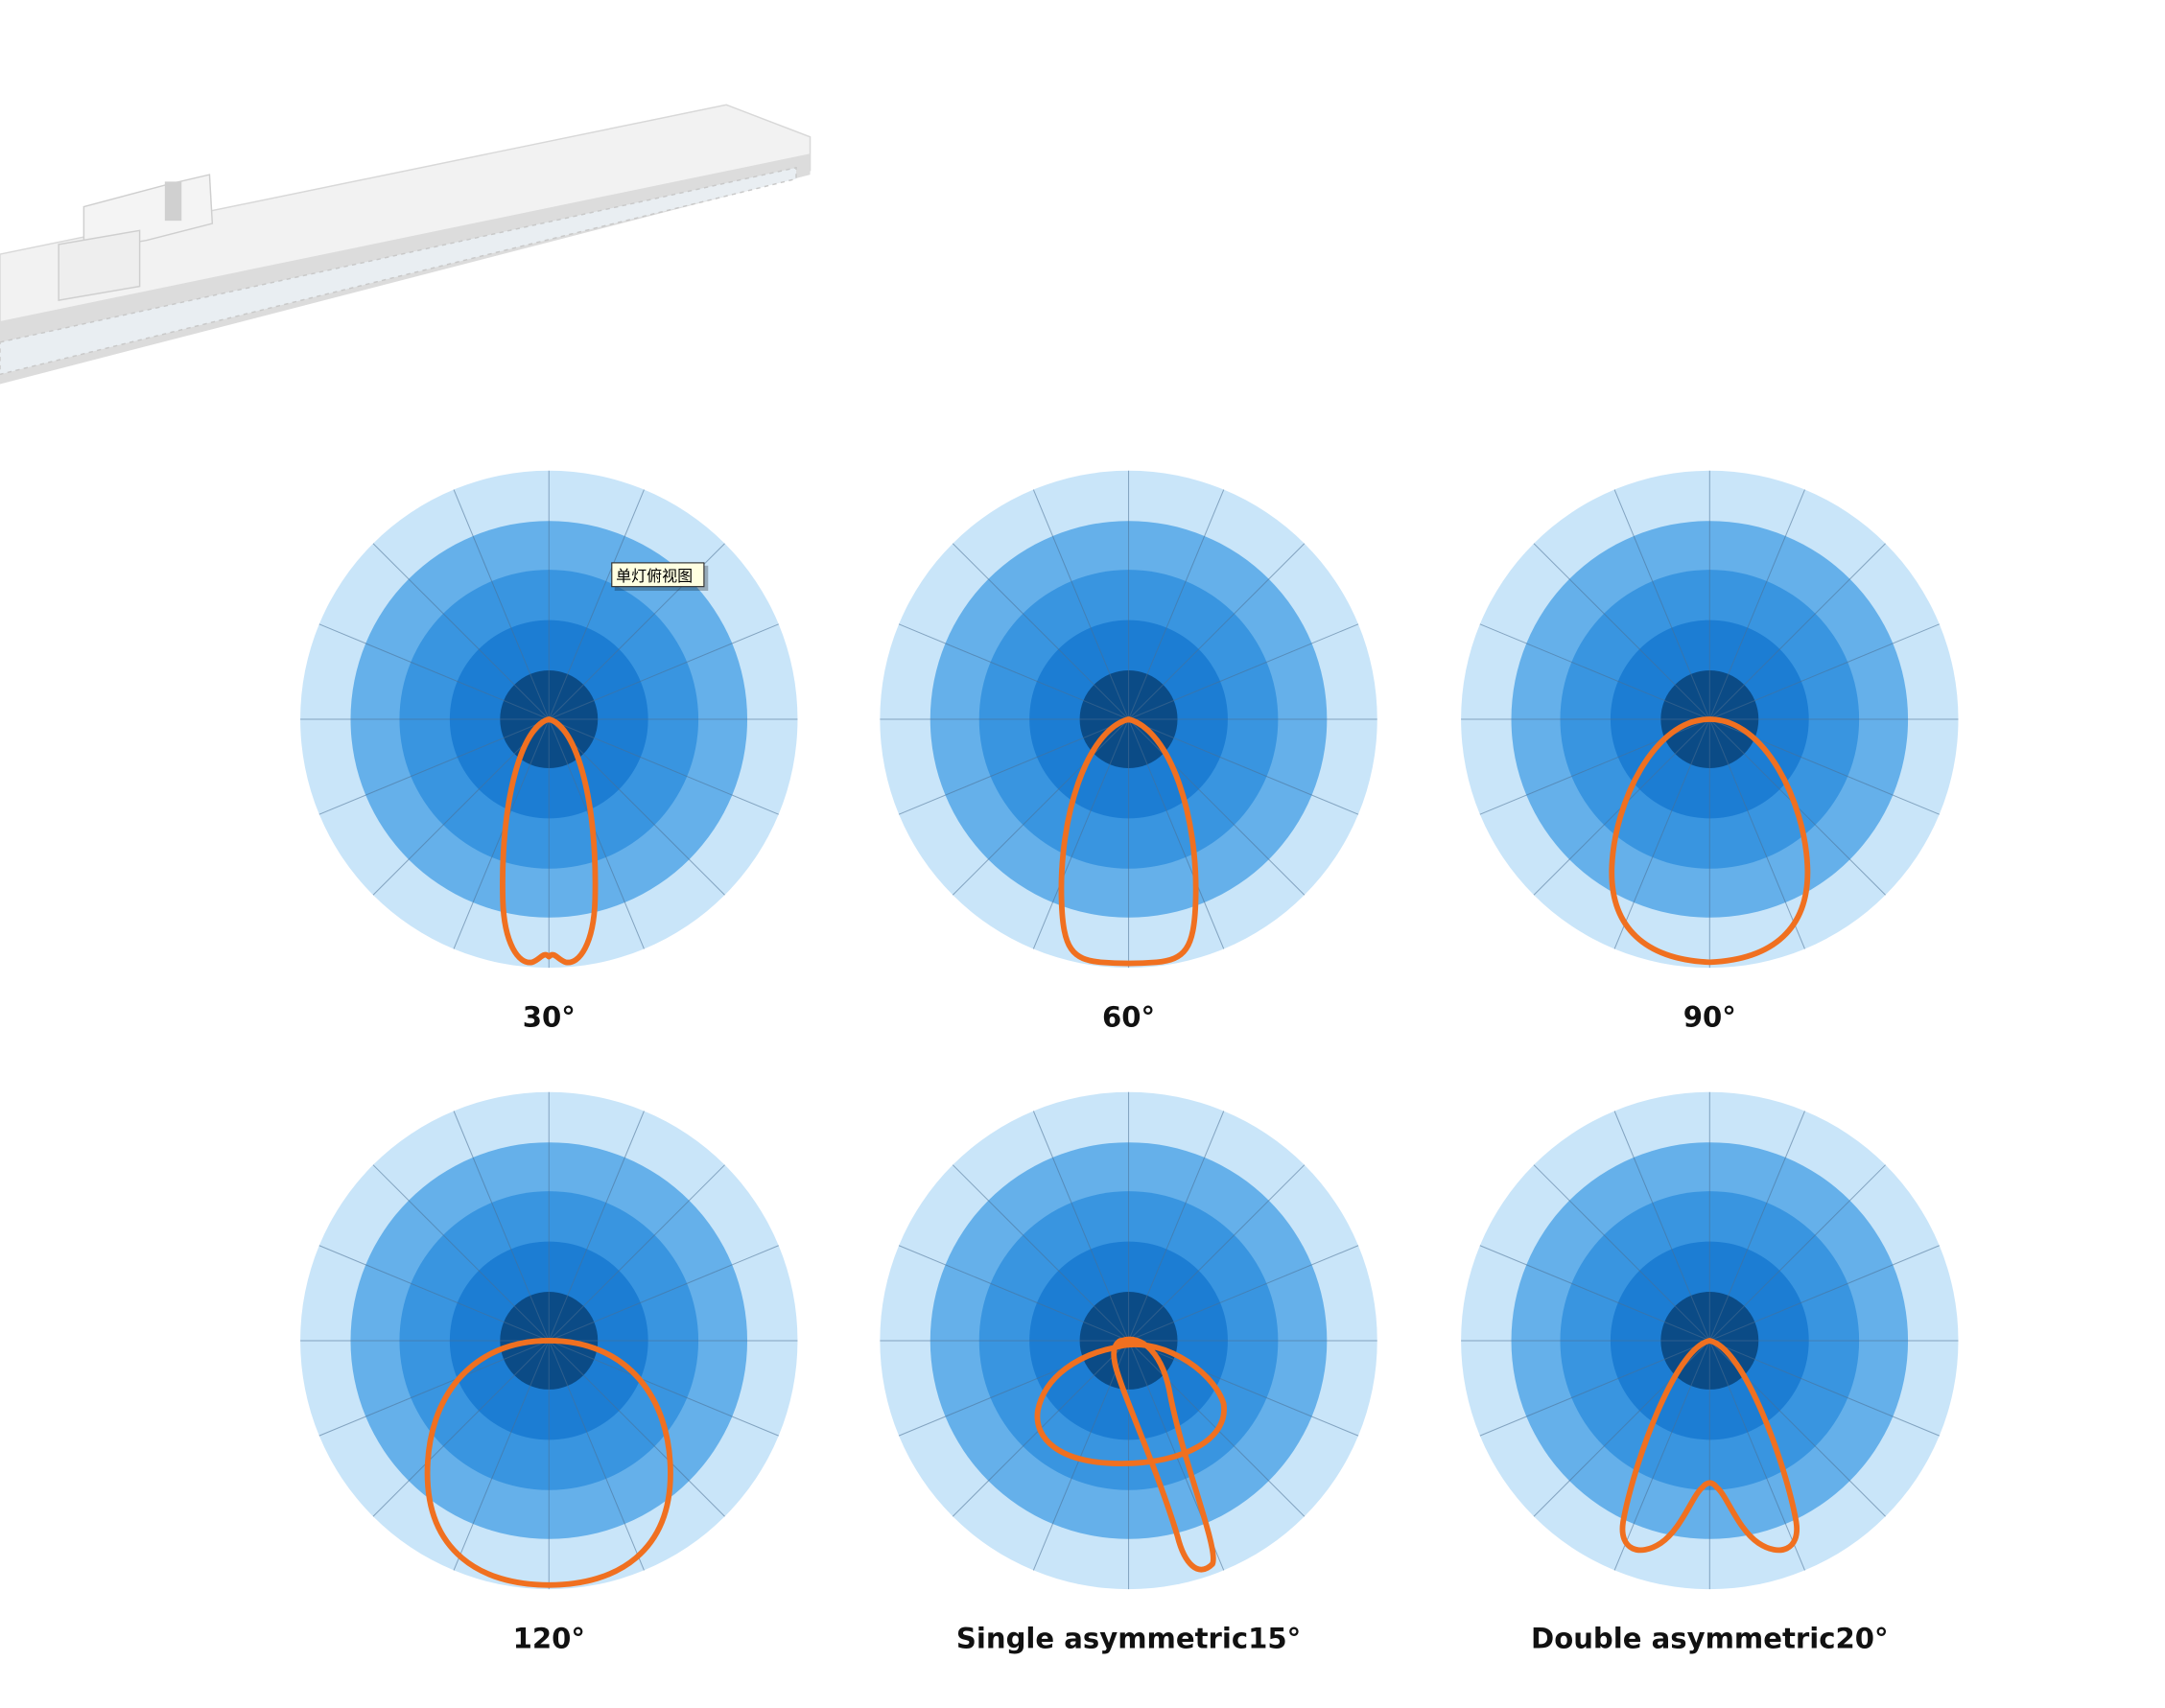  Describe the element at coordinates (399, 271) in the screenshot. I see `luminaire-leds` at that location.